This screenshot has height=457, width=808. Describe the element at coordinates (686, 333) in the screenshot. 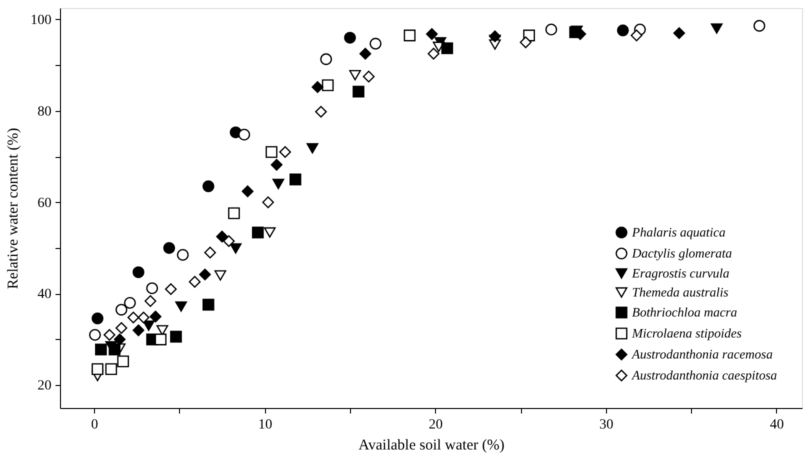

I see `legend-label: Microlaena stipoides` at that location.